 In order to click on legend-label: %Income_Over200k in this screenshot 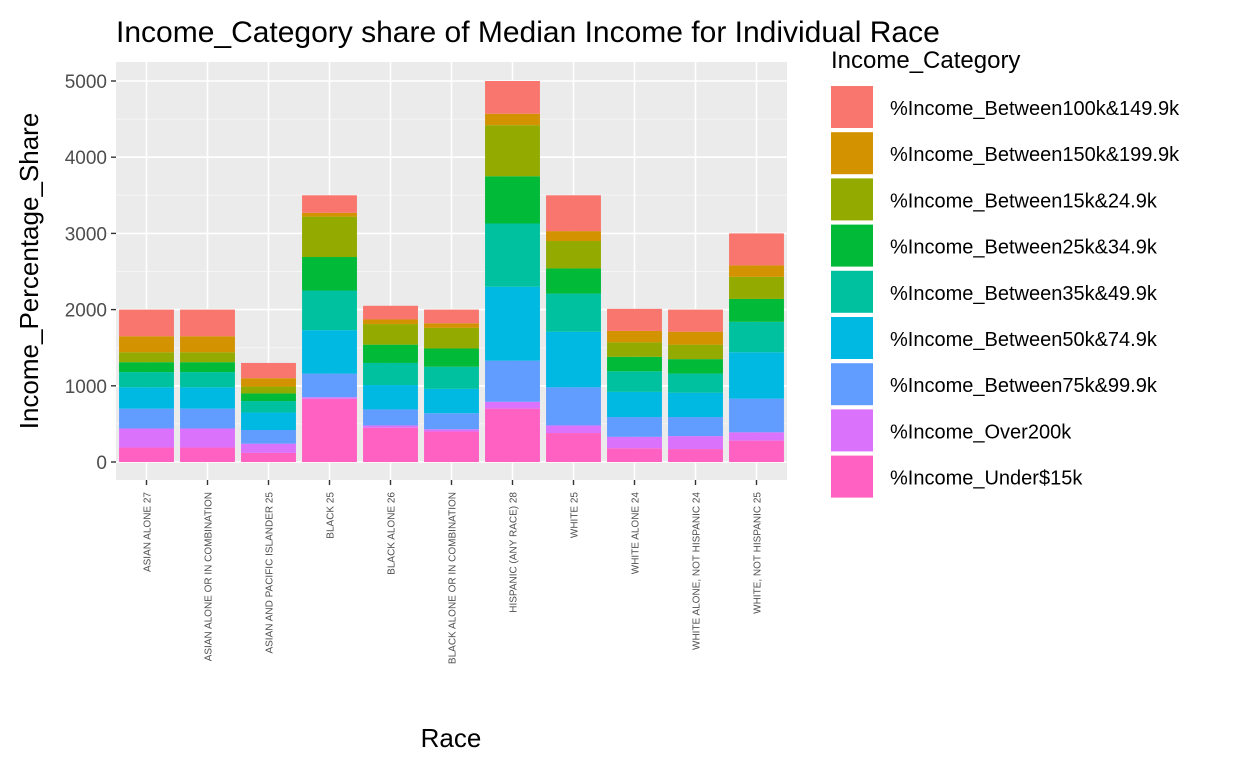, I will do `click(981, 432)`.